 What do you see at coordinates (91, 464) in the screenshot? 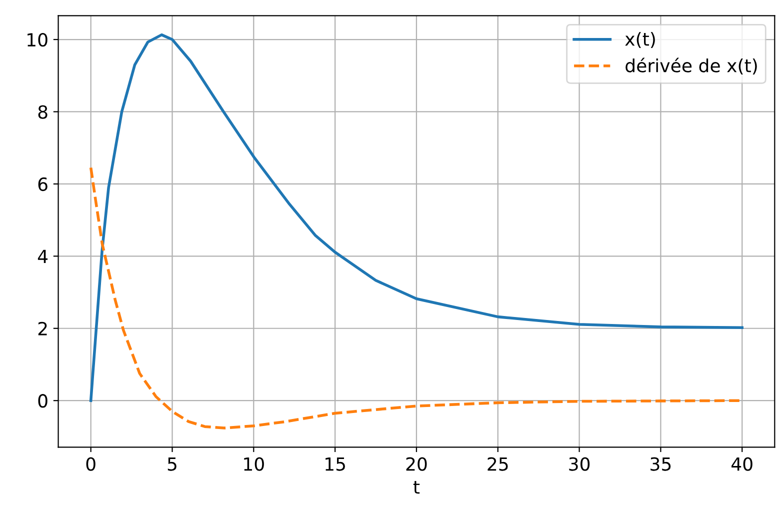
I see `x-tick-label: 0` at bounding box center [91, 464].